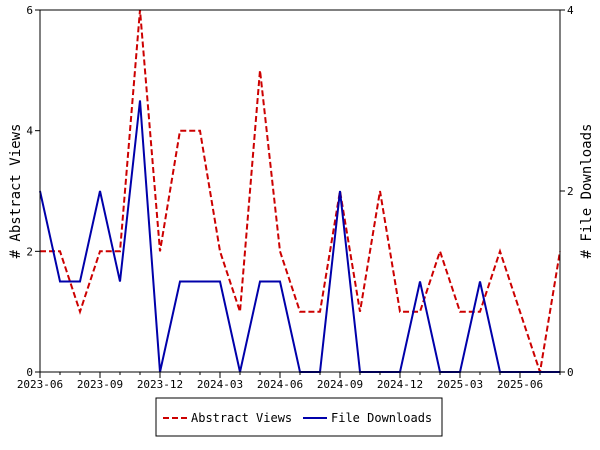 The image size is (600, 450). Describe the element at coordinates (280, 384) in the screenshot. I see `x-tick-label: 2024-06` at that location.